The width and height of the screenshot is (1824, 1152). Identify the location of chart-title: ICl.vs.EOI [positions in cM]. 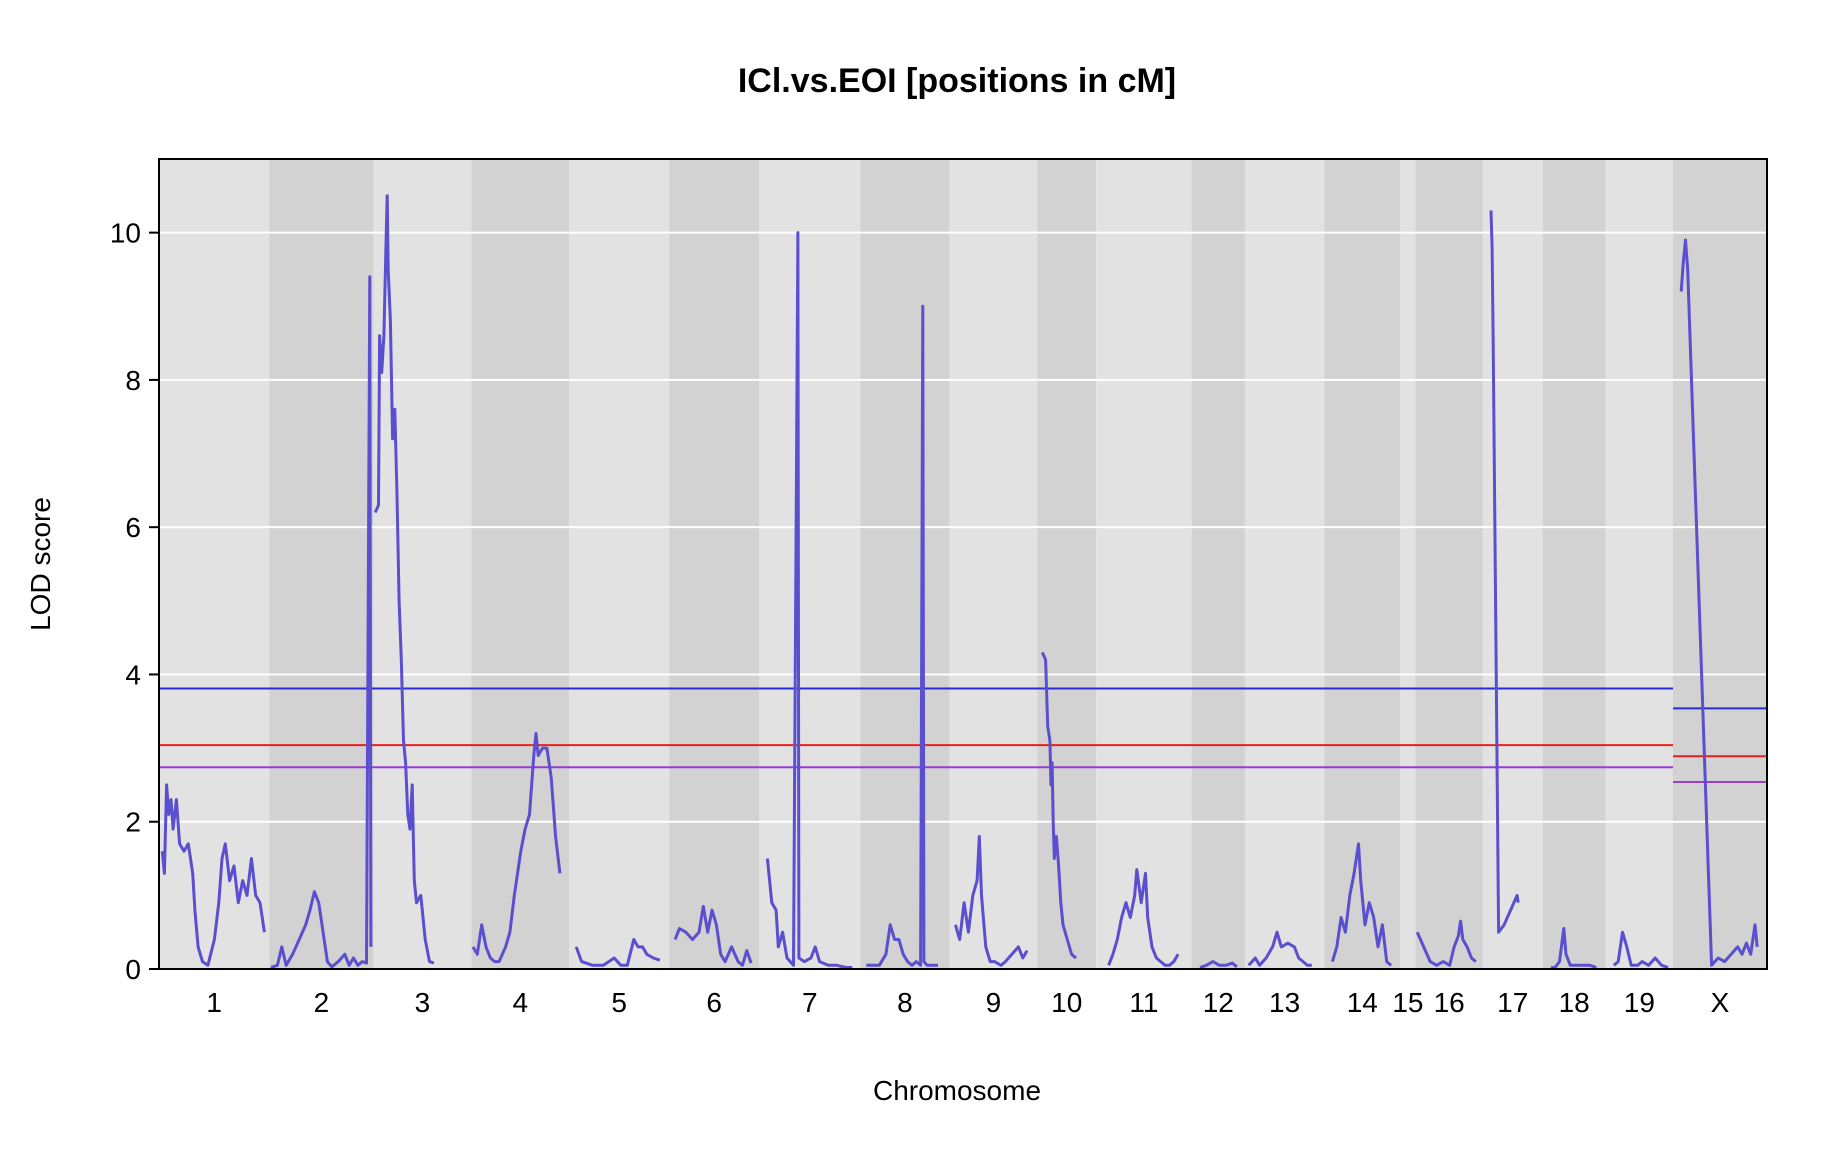
(957, 81).